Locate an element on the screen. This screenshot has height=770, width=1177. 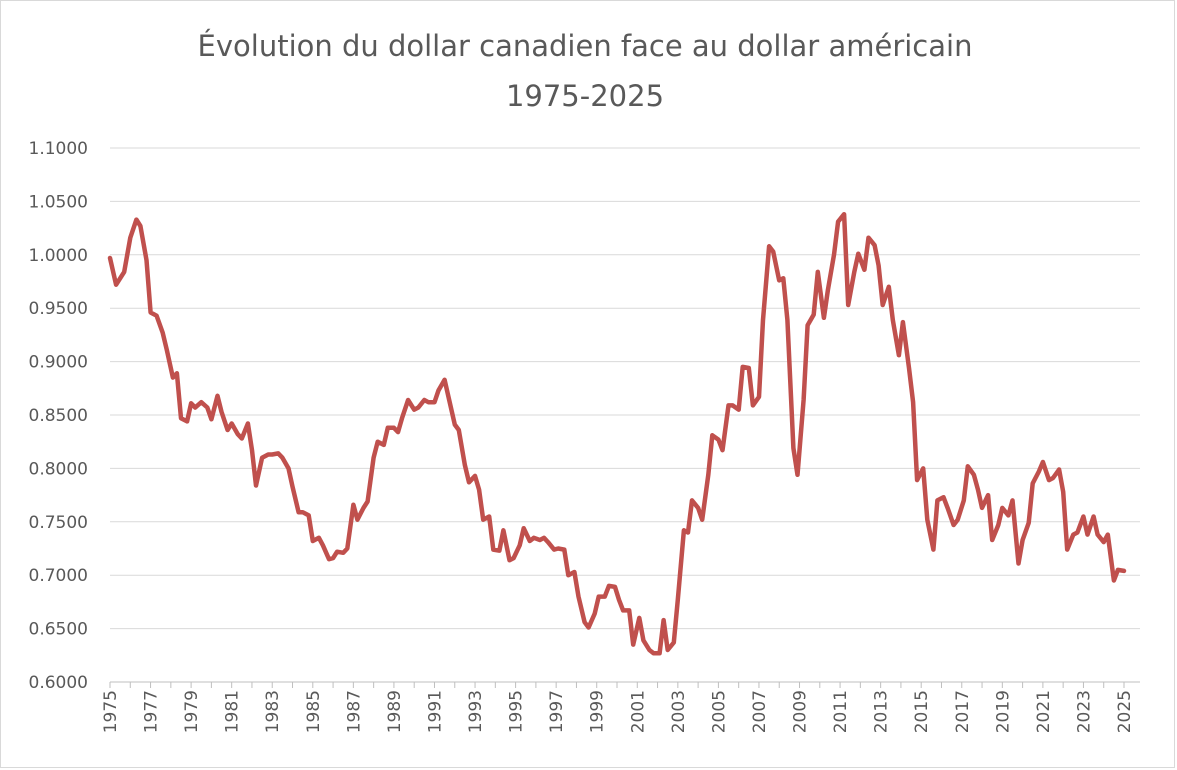
x-tick-label: 2009 is located at coordinates (801, 711).